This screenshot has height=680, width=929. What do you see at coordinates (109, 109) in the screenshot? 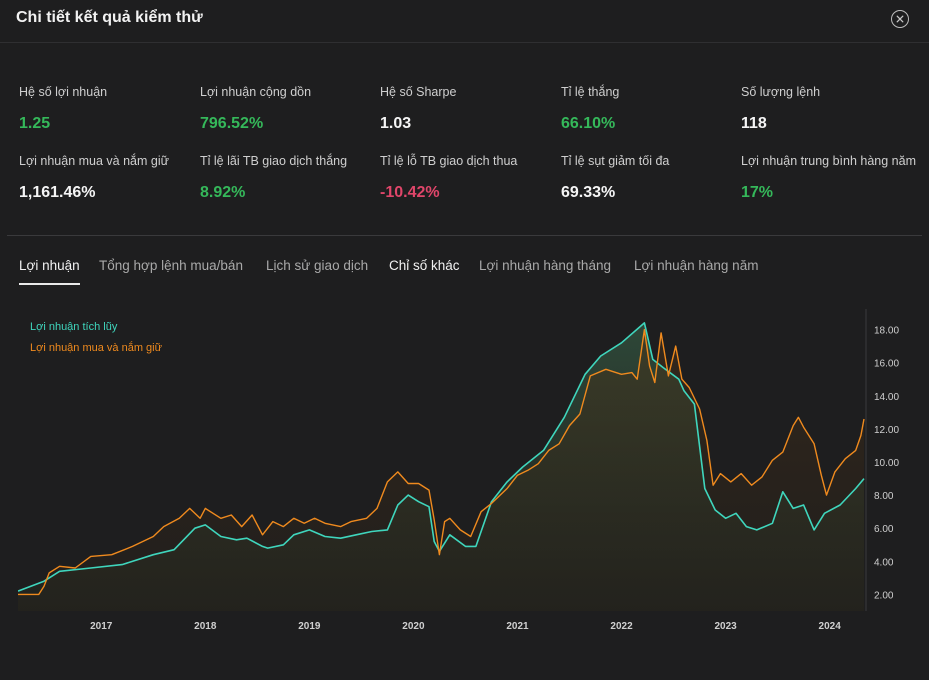
I see `metric-profit-factor: Hệ số lợi nhuận 1.25` at bounding box center [109, 109].